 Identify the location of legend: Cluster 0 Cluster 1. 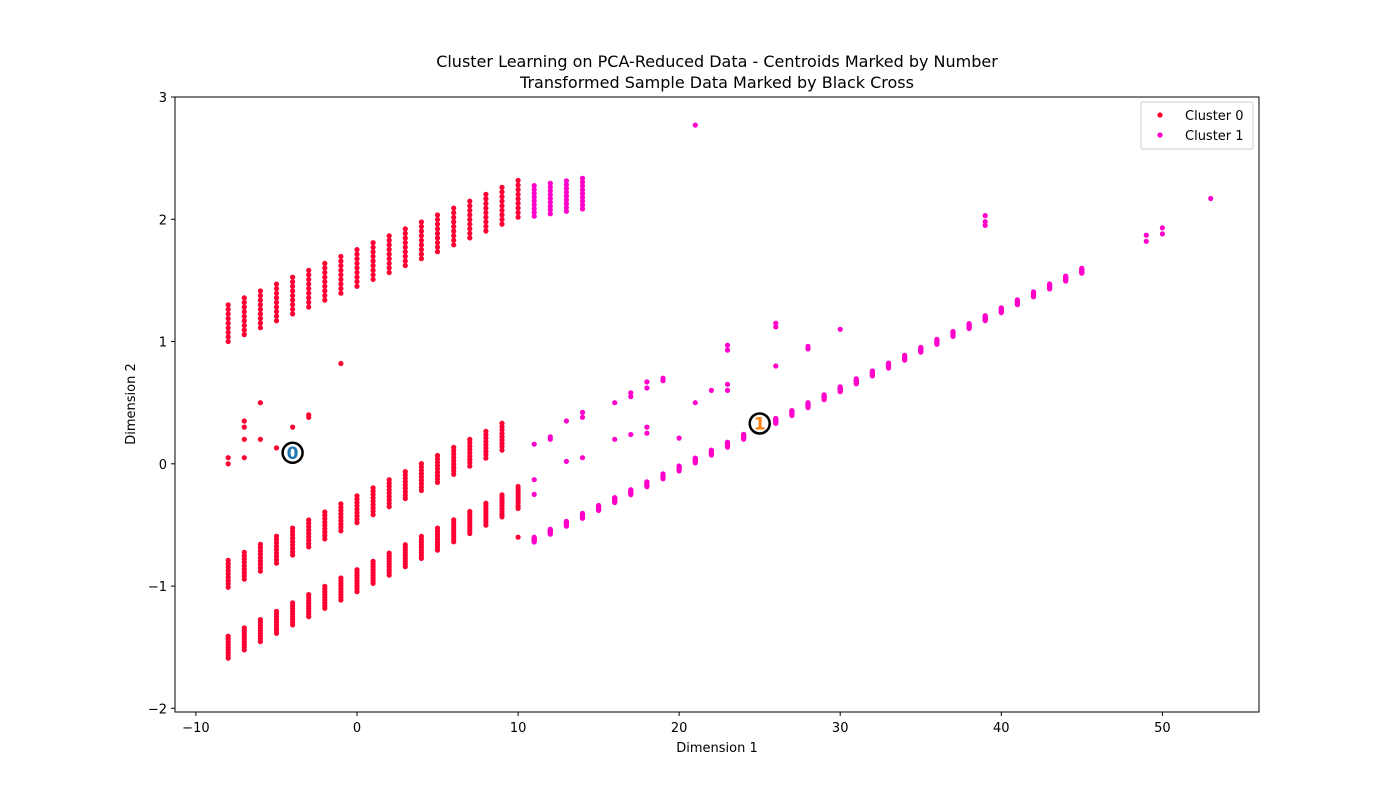
(1197, 125).